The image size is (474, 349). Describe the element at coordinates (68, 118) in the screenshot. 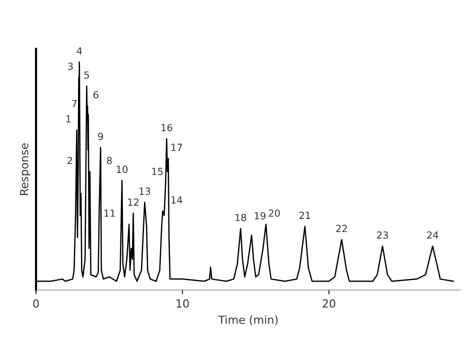

I see `annotation: 1` at that location.